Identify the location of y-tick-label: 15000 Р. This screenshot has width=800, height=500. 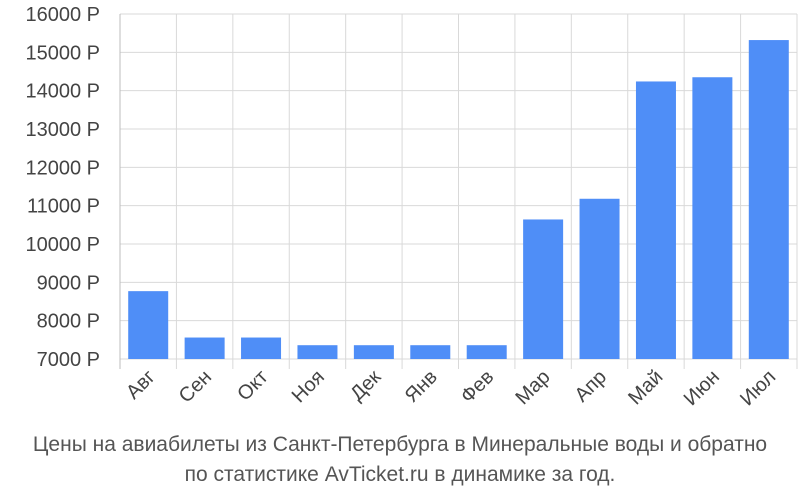
(62, 53).